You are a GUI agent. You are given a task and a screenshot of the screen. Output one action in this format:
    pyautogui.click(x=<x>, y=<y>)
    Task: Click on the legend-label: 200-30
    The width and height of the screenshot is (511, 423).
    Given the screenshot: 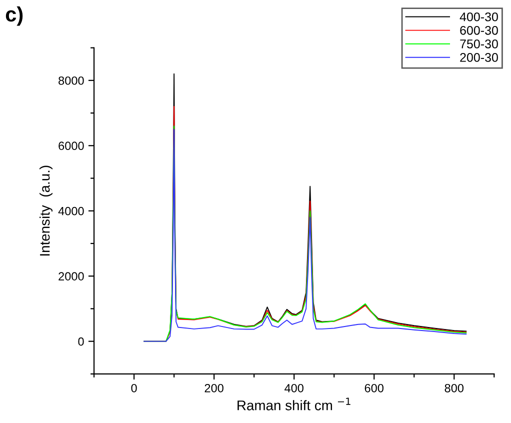 What is the action you would take?
    pyautogui.click(x=479, y=57)
    